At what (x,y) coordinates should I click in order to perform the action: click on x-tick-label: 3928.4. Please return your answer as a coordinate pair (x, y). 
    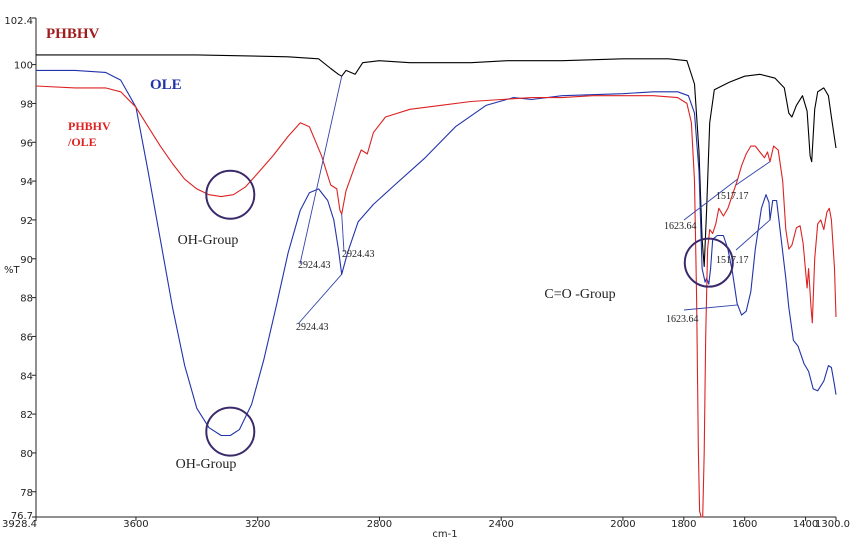
    Looking at the image, I should click on (19, 524).